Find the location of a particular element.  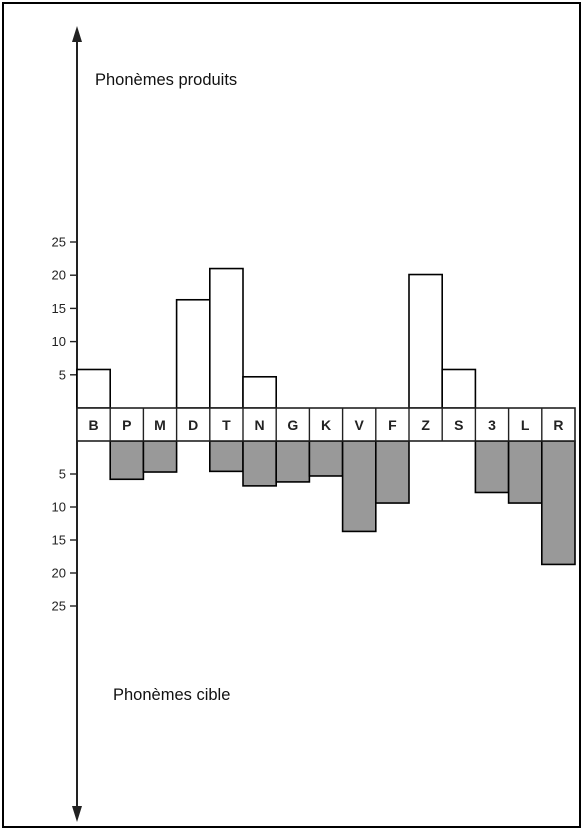

category-label-l: L is located at coordinates (525, 425).